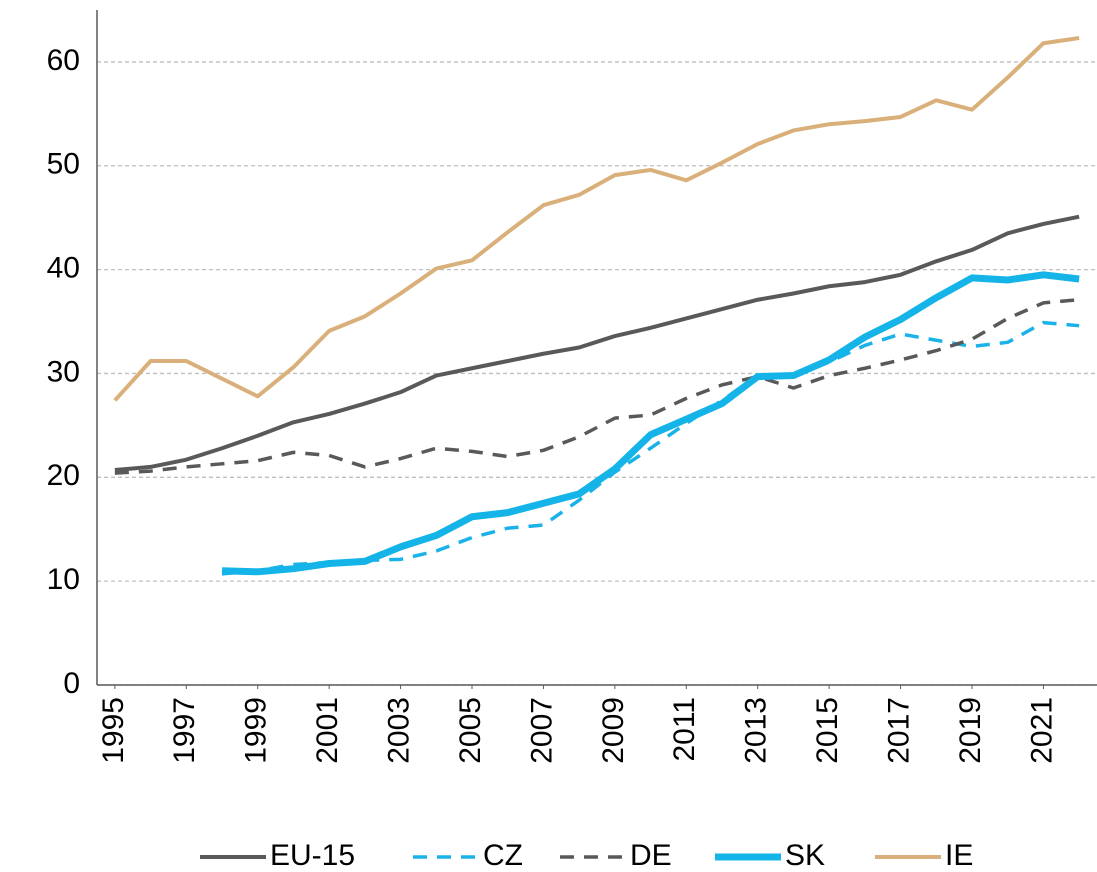 Image resolution: width=1097 pixels, height=872 pixels. Describe the element at coordinates (63, 60) in the screenshot. I see `y-tick-label: 60` at that location.